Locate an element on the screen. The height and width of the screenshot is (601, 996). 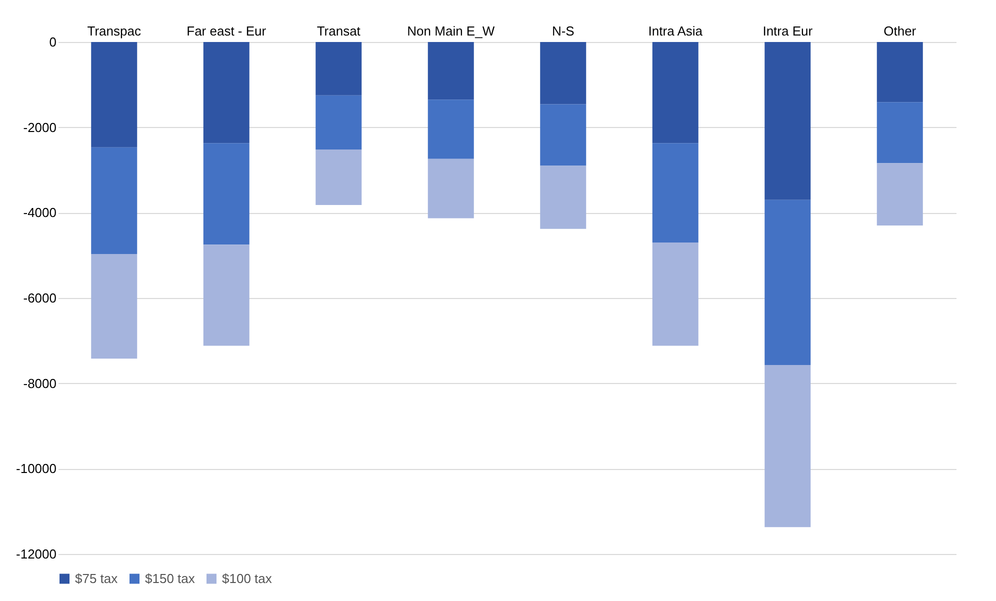
y-tick-label: -6000 is located at coordinates (39, 298).